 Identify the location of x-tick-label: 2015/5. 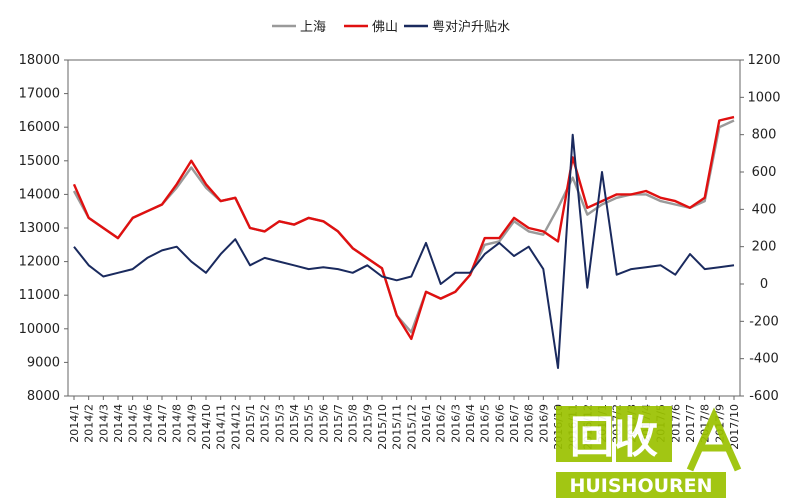
(309, 423).